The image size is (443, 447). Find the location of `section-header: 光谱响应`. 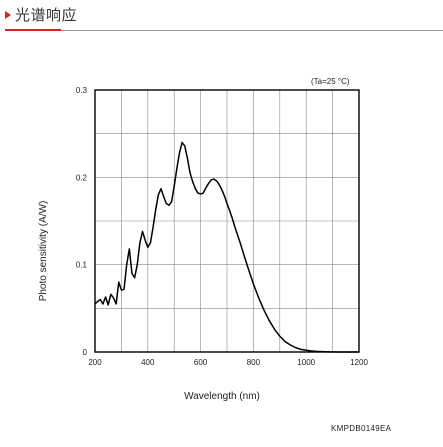

section-header: 光谱响应 is located at coordinates (221, 17).